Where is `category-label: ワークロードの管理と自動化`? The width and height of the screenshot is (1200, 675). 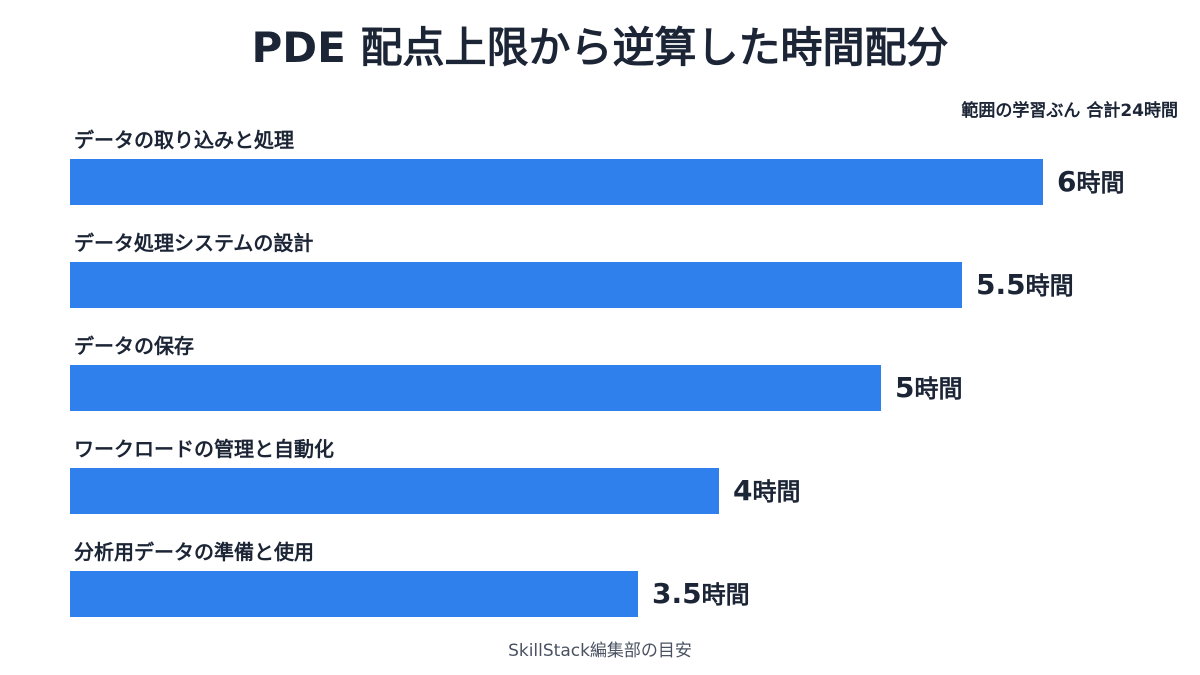 category-label: ワークロードの管理と自動化 is located at coordinates (204, 449).